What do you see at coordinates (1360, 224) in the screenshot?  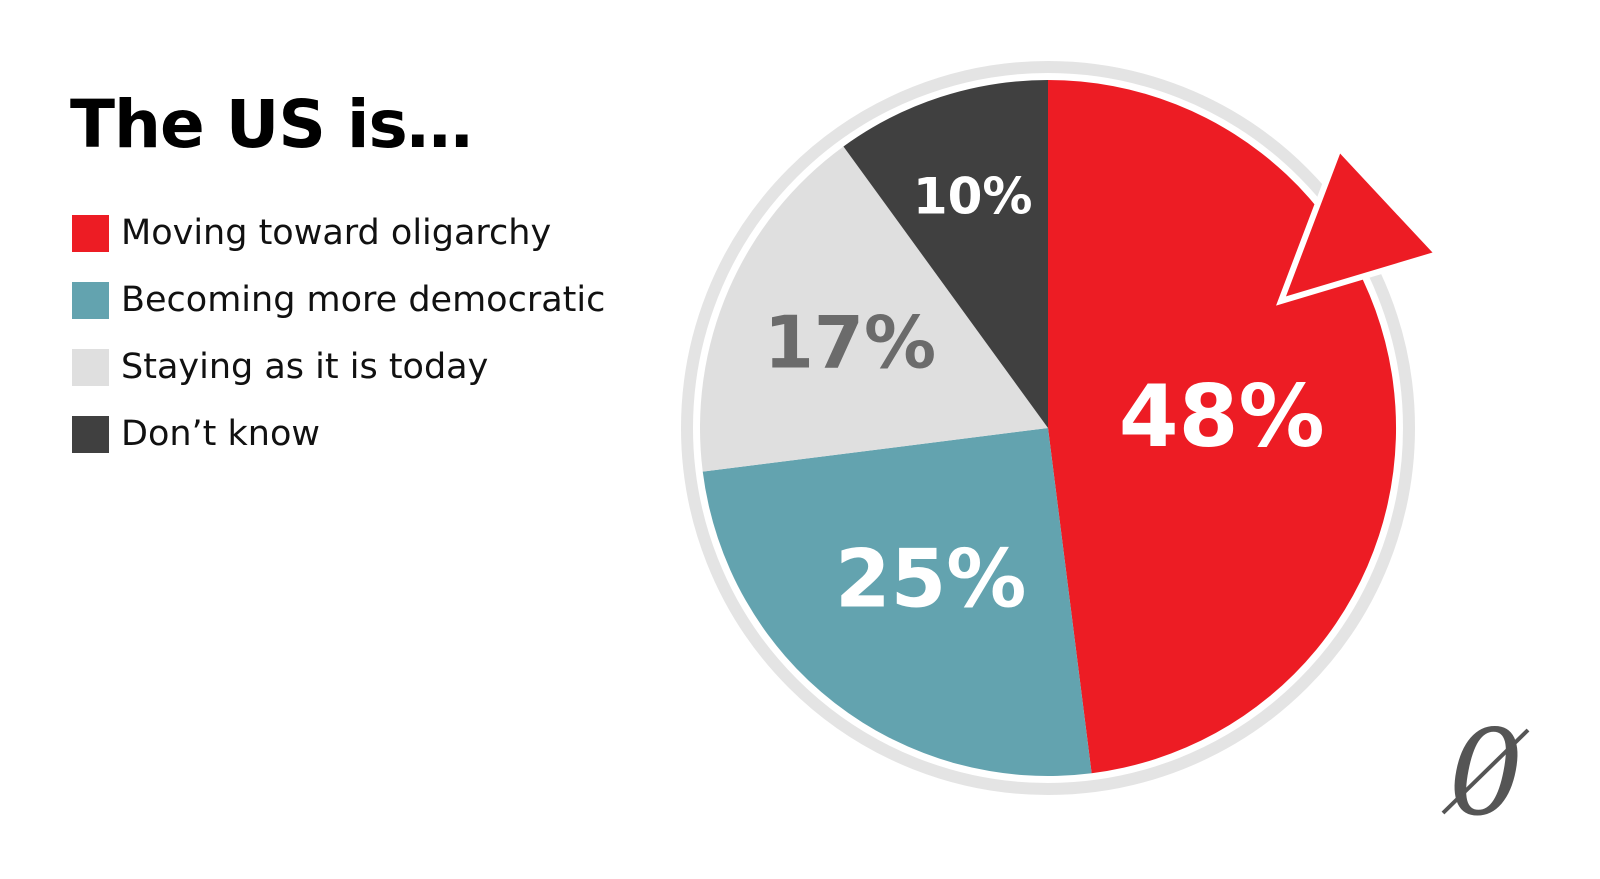 I see `clockwise-arrow-icon` at bounding box center [1360, 224].